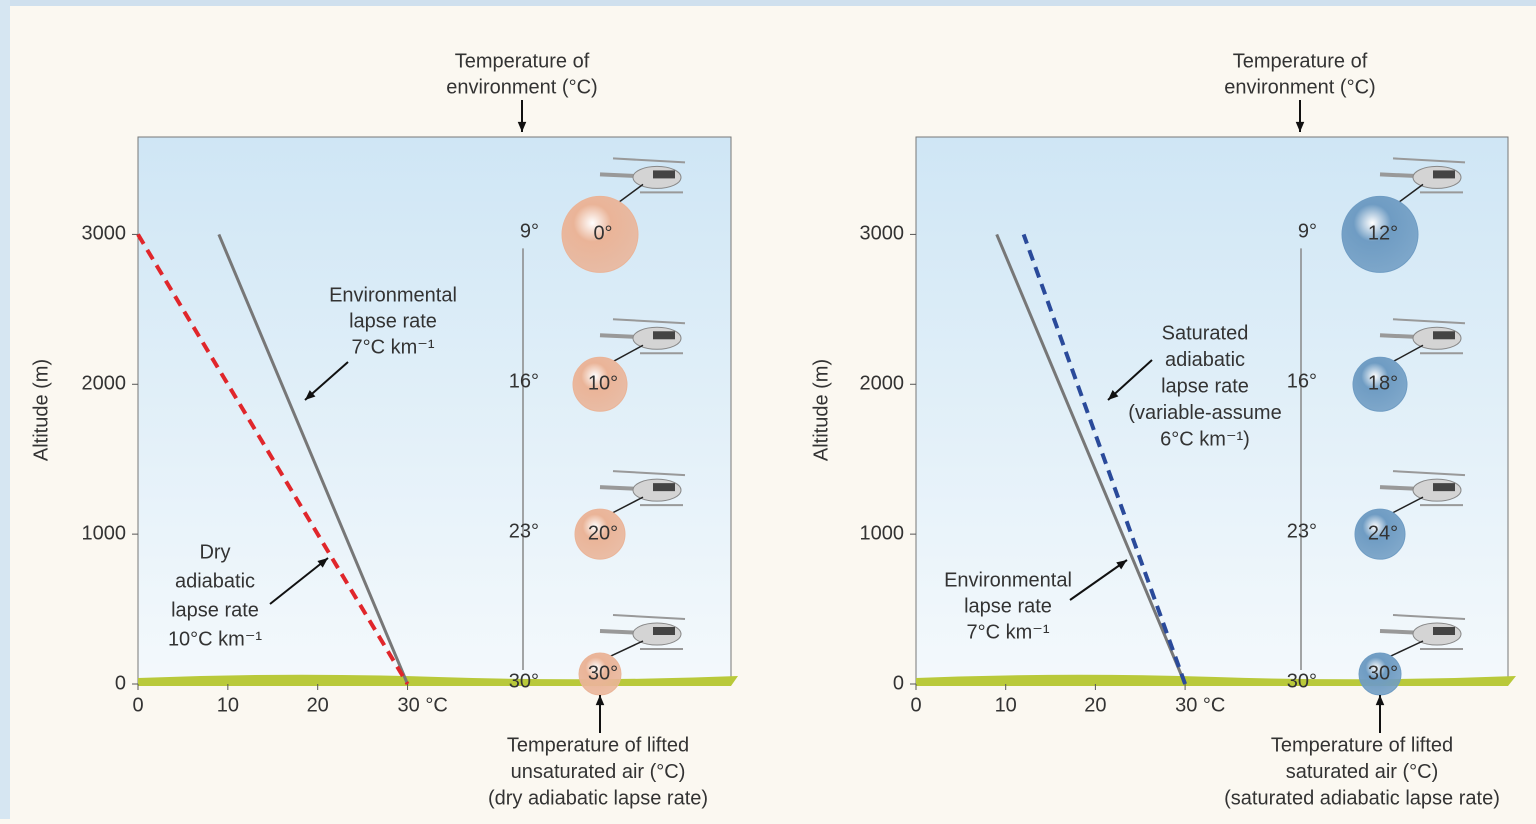 This screenshot has width=1536, height=824. What do you see at coordinates (603, 533) in the screenshot?
I see `parcel-temperature: 20°` at bounding box center [603, 533].